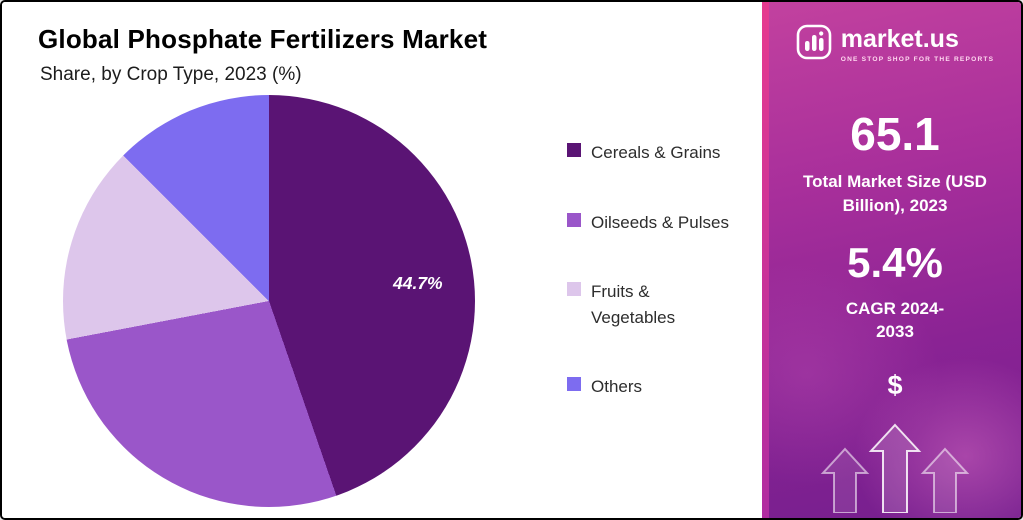 The image size is (1023, 520). I want to click on brand-logo-icon, so click(814, 44).